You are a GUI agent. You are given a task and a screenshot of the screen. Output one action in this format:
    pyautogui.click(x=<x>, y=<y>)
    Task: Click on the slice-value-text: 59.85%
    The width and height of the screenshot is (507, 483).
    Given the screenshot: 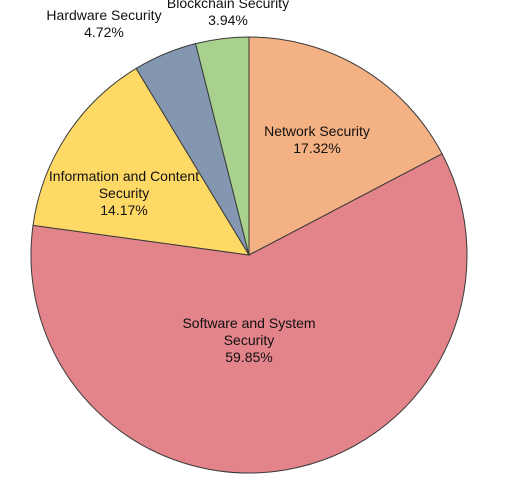 What is the action you would take?
    pyautogui.click(x=248, y=357)
    